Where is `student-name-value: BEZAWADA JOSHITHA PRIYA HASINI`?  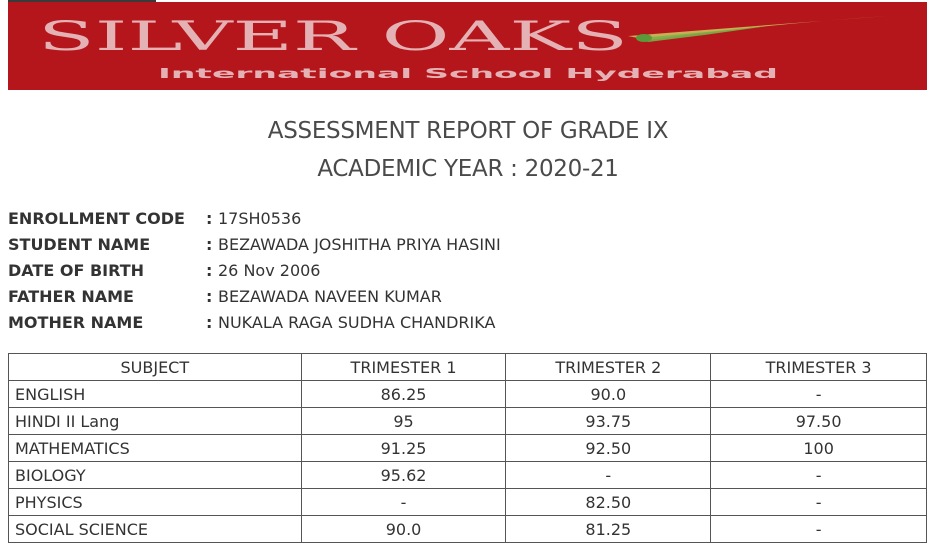
student-name-value: BEZAWADA JOSHITHA PRIYA HASINI is located at coordinates (359, 244).